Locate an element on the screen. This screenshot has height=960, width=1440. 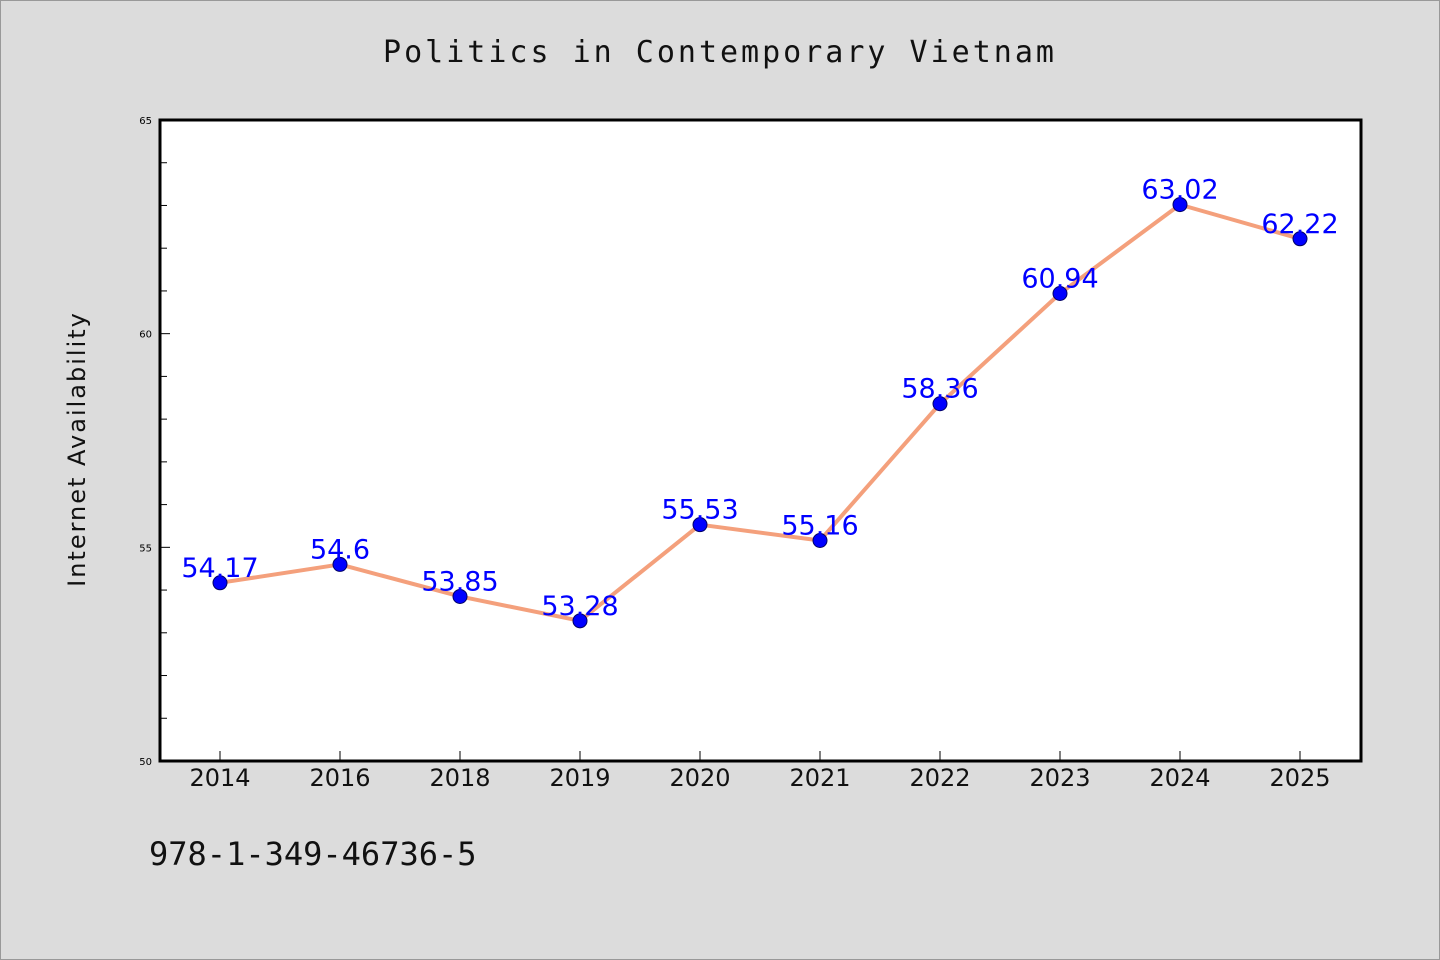
y-tick-label: 55 is located at coordinates (145, 548).